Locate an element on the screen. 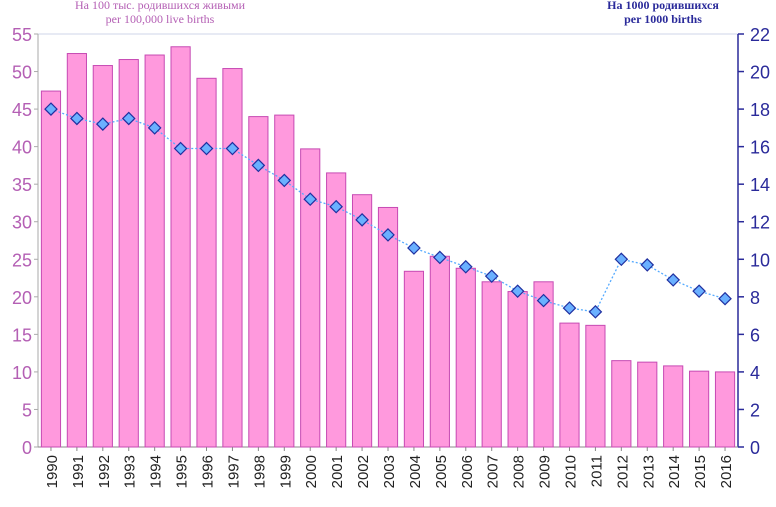 Image resolution: width=776 pixels, height=507 pixels. x-axis-tick-label: 1999 is located at coordinates (285, 471).